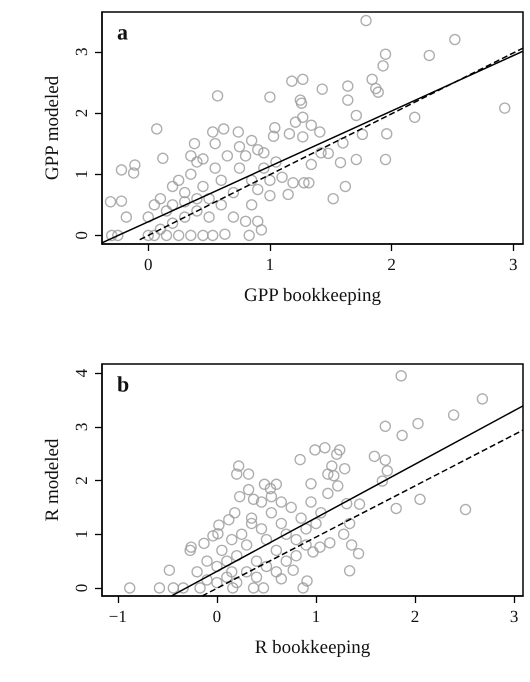  I want to click on chart-title: a, so click(122, 32).